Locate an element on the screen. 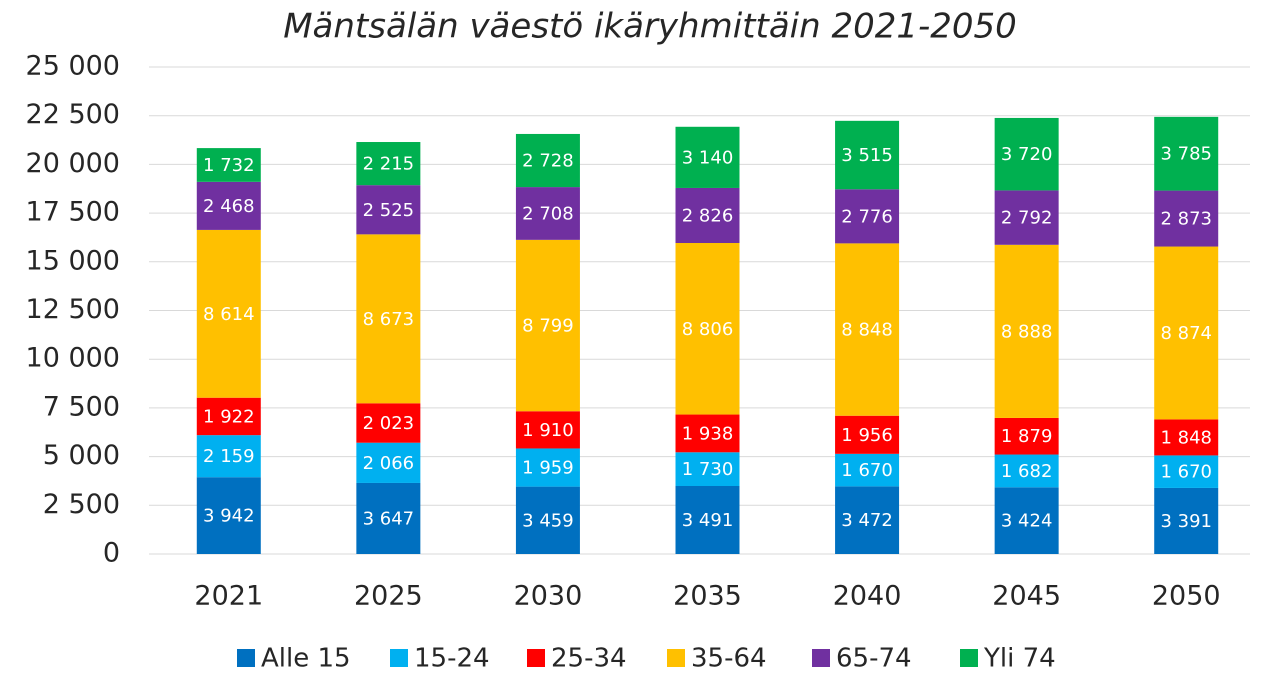  data-label: 8 848 is located at coordinates (867, 330).